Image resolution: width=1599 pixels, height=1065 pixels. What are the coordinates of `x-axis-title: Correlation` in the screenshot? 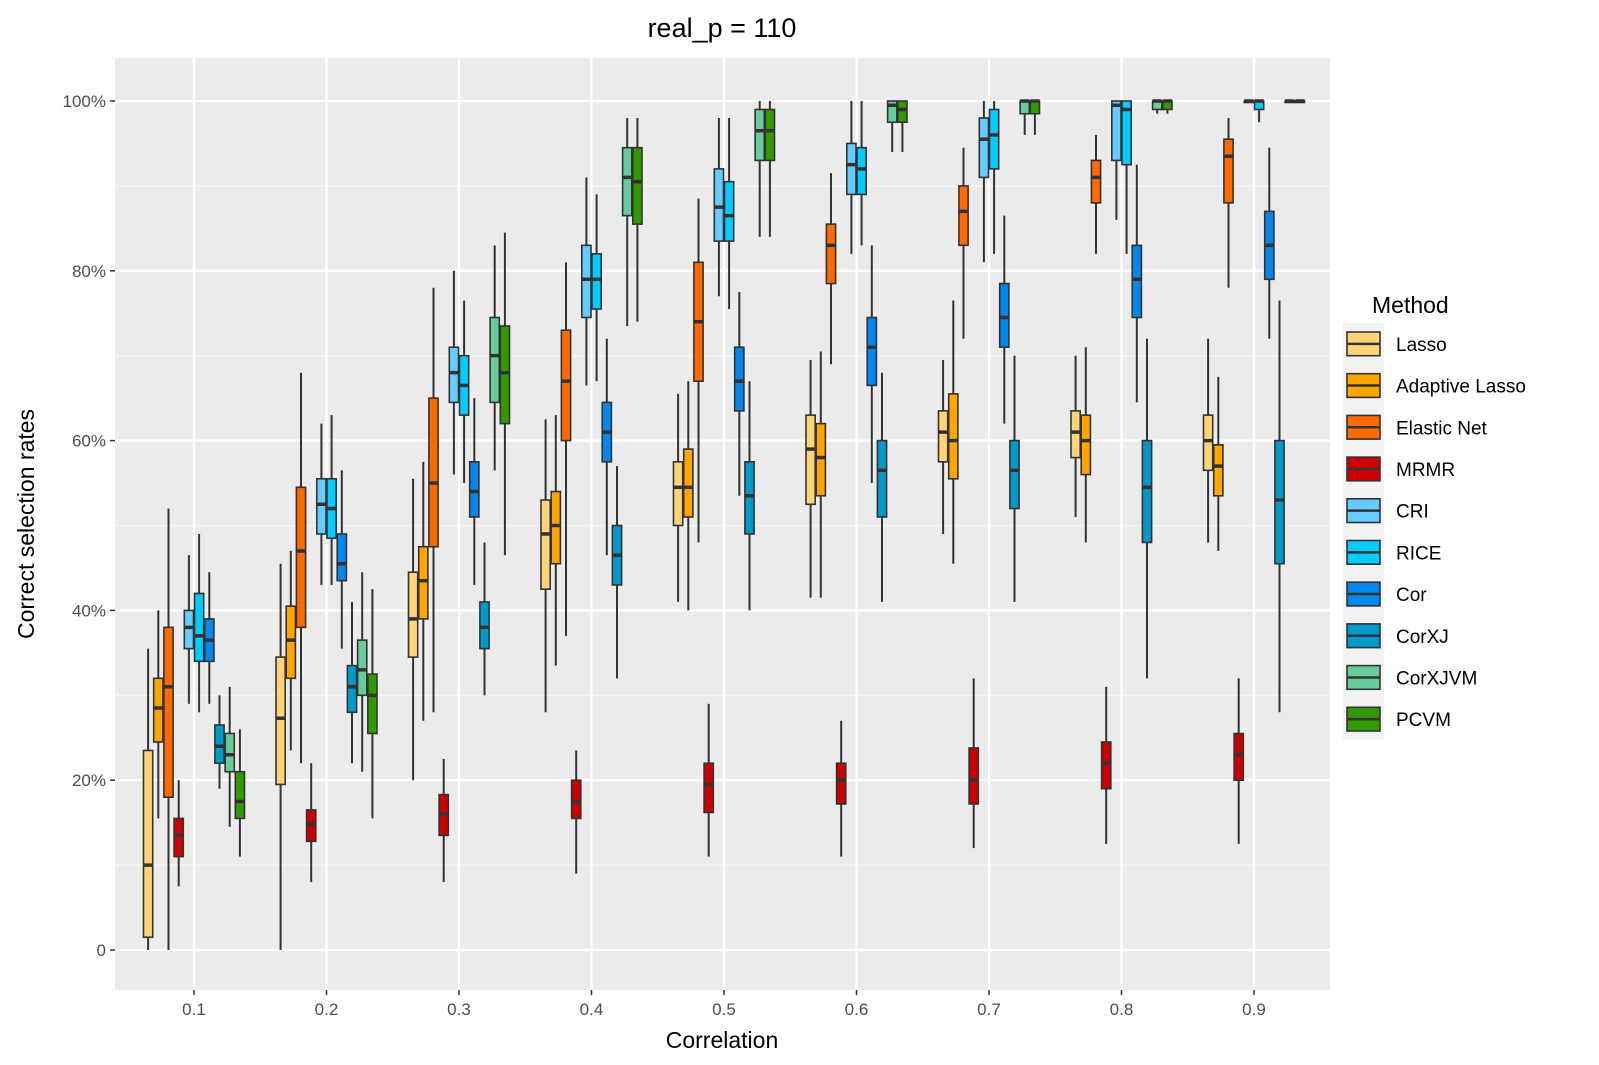 It's located at (722, 1040).